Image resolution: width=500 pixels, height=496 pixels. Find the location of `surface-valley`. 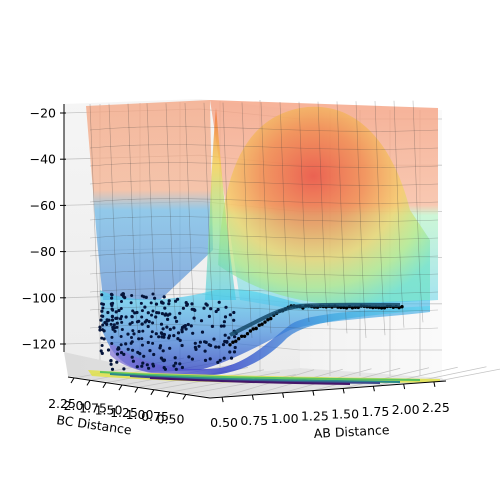

surface-valley is located at coordinates (265, 330).